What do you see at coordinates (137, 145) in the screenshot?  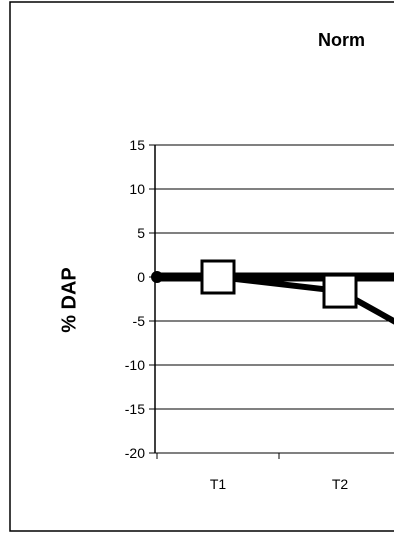 I see `y-tick-label: 15` at bounding box center [137, 145].